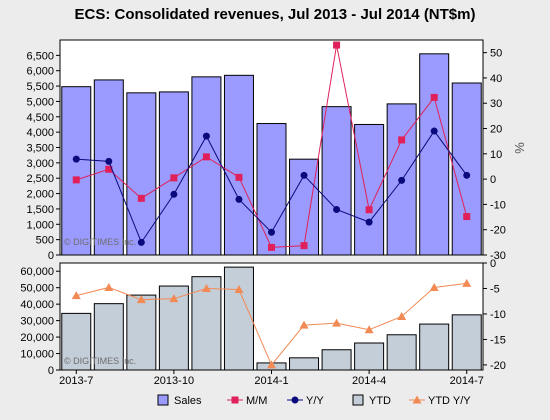 This screenshot has height=420, width=550. What do you see at coordinates (315, 401) in the screenshot?
I see `legend-label-yy: Y/Y` at bounding box center [315, 401].